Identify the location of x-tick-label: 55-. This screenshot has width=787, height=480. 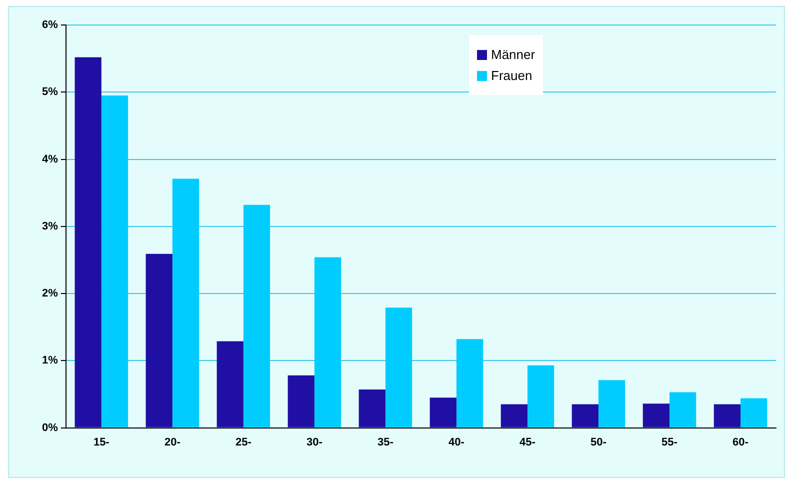
(670, 442).